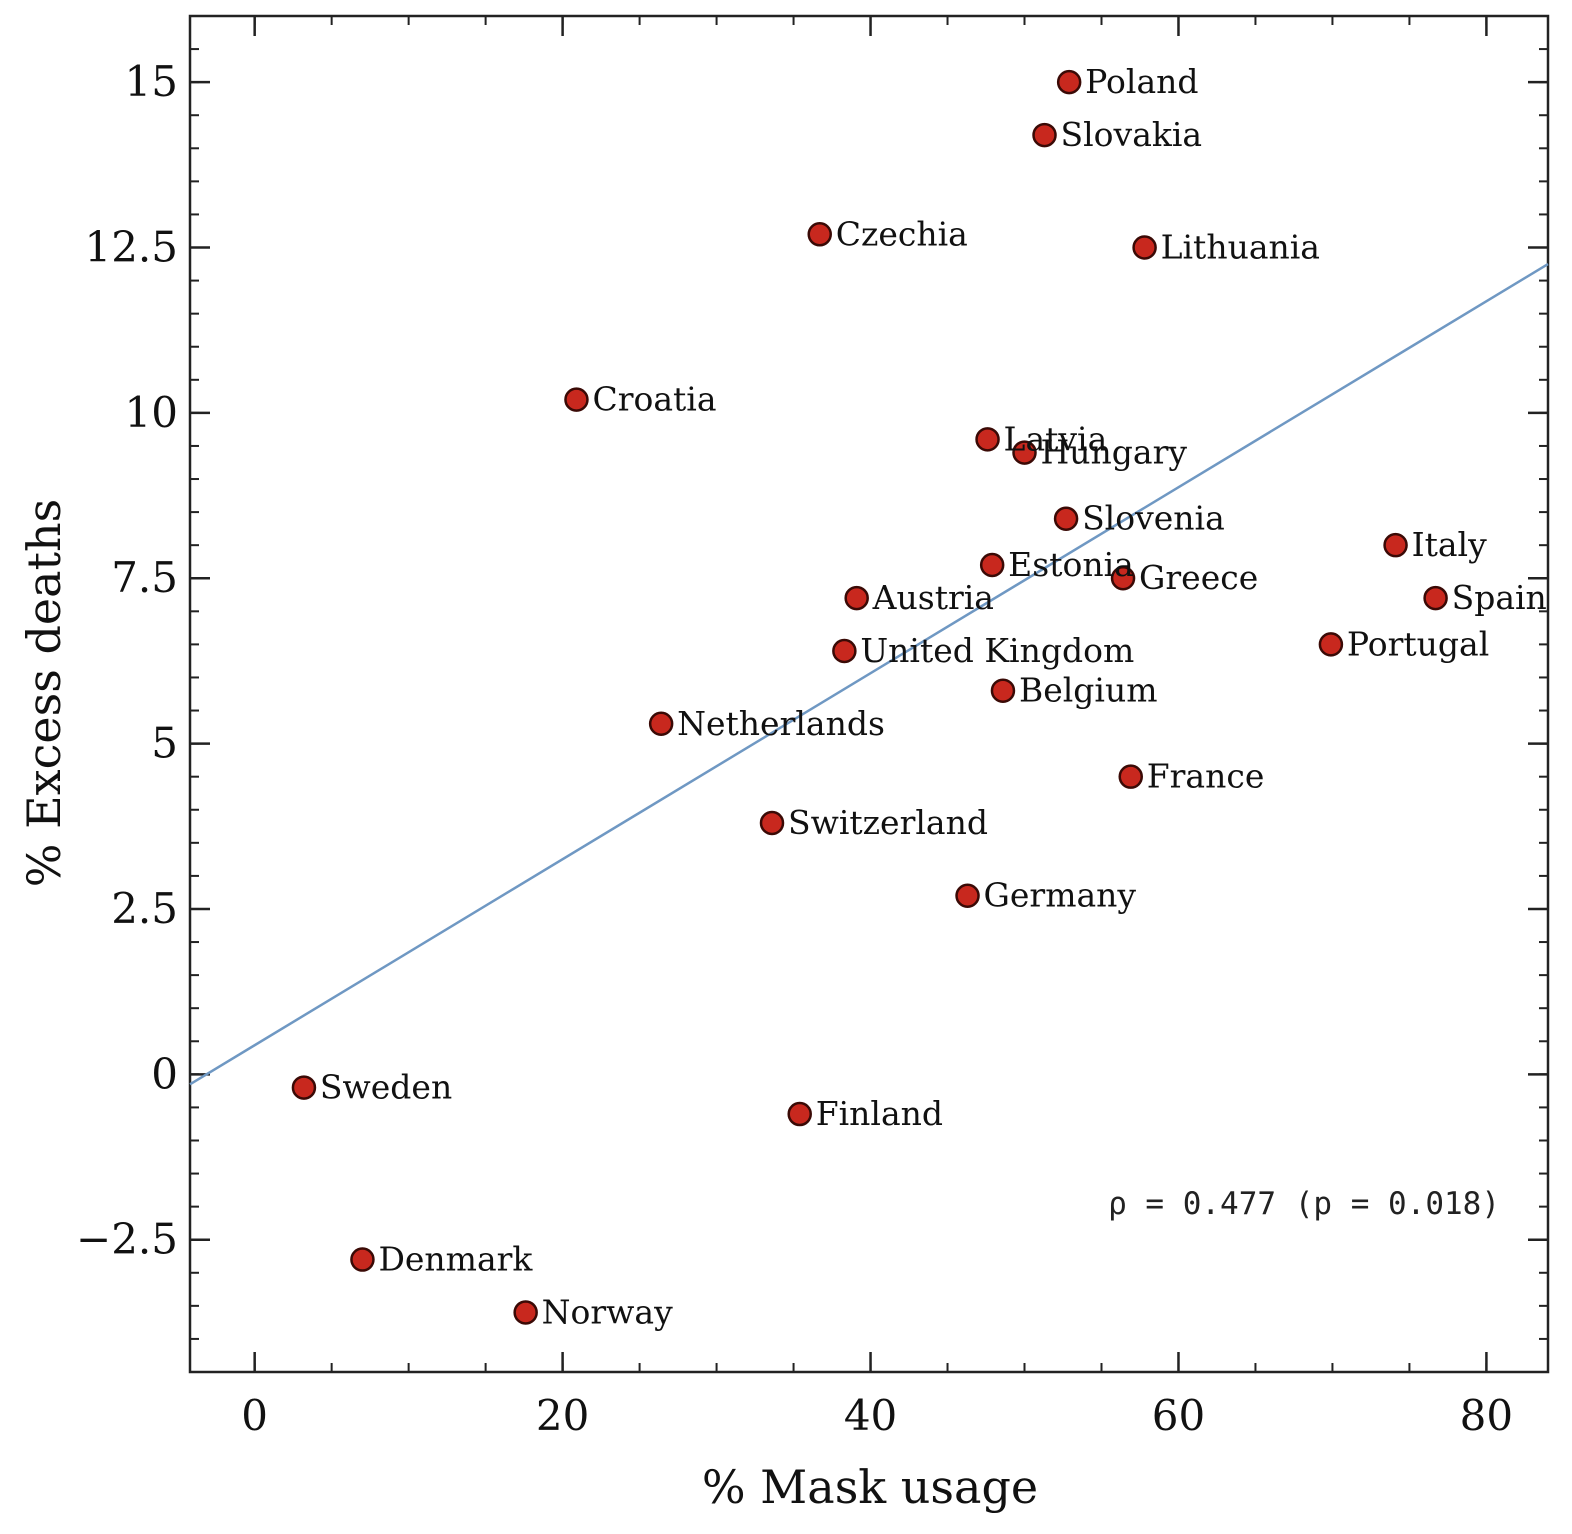 Image resolution: width=1572 pixels, height=1534 pixels. Describe the element at coordinates (164, 1073) in the screenshot. I see `y-tick-label: 0` at that location.